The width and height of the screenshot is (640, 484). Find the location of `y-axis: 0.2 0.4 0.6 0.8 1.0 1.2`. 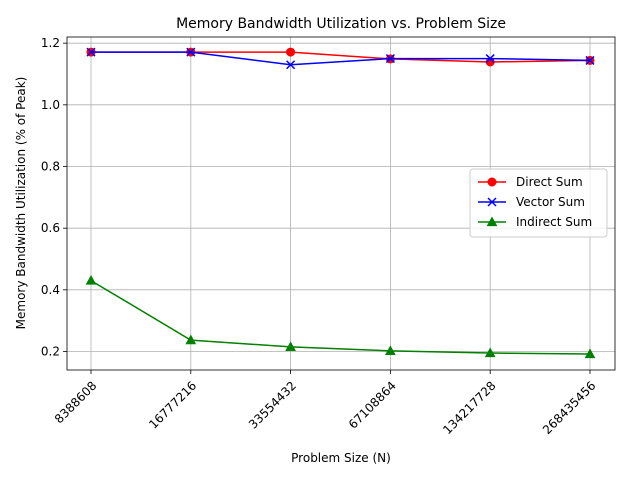

y-axis: 0.2 0.4 0.6 0.8 1.0 1.2 is located at coordinates (54, 197).